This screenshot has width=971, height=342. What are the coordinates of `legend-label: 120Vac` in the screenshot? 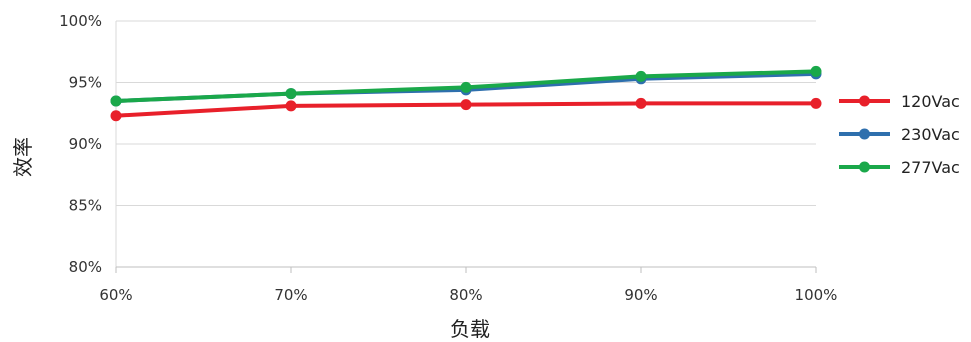 It's located at (930, 101).